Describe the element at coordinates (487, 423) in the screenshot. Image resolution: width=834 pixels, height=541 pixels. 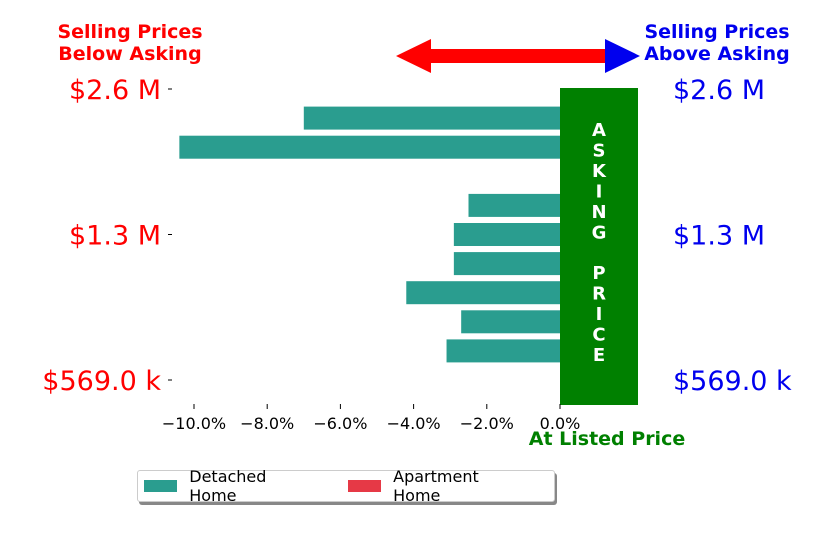
I see `x-tick-label: −2.0%` at that location.